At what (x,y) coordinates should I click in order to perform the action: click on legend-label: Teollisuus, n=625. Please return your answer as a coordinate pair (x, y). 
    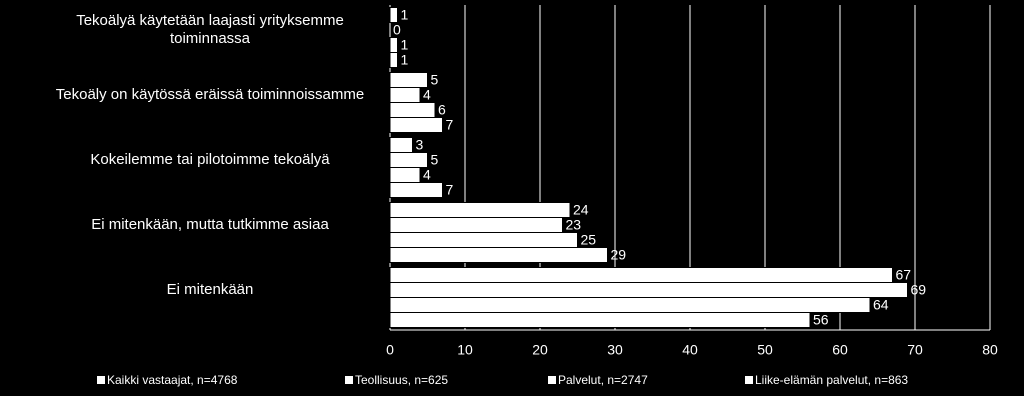
    Looking at the image, I should click on (401, 380).